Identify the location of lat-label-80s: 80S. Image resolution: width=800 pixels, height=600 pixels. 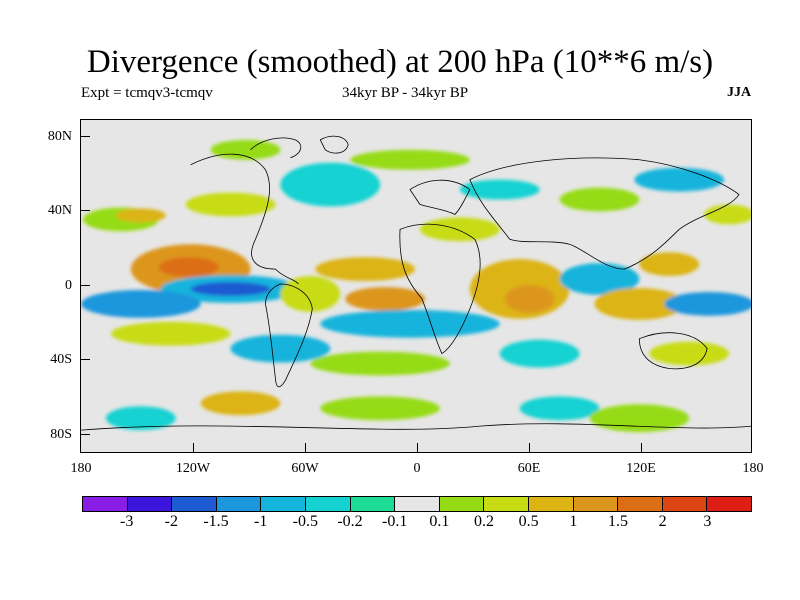
(61, 434).